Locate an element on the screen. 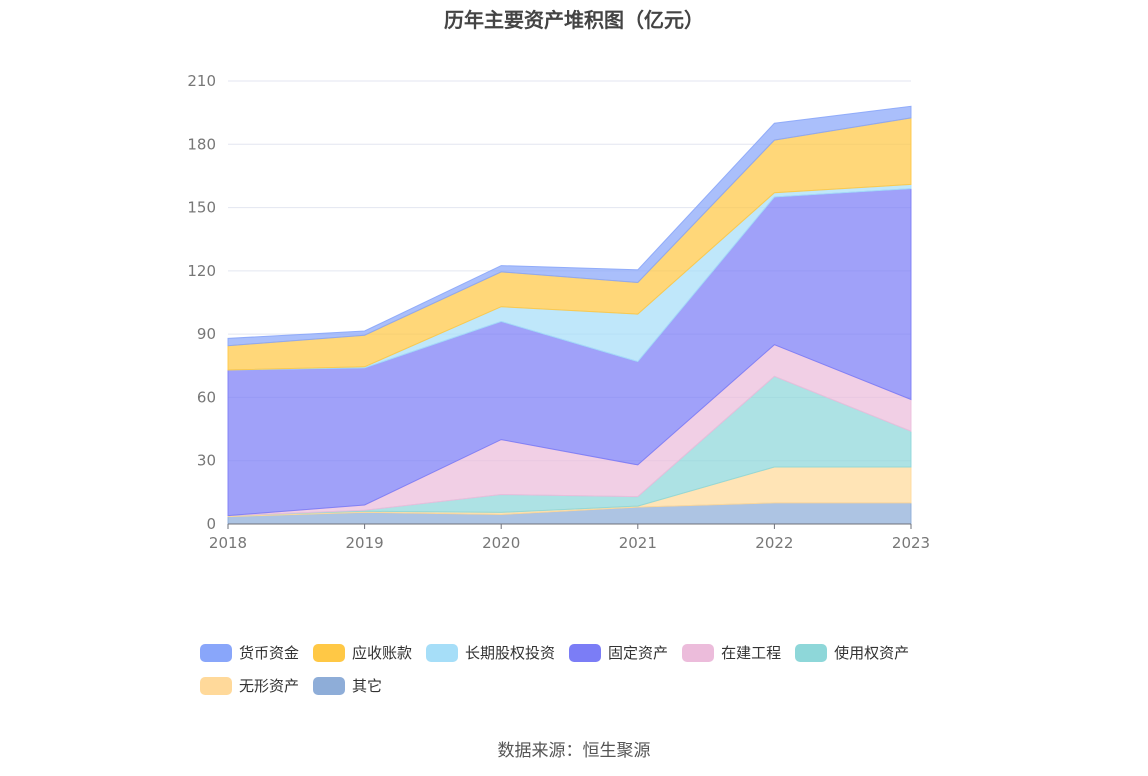 The image size is (1148, 776). y-tick-label: 210 is located at coordinates (201, 81).